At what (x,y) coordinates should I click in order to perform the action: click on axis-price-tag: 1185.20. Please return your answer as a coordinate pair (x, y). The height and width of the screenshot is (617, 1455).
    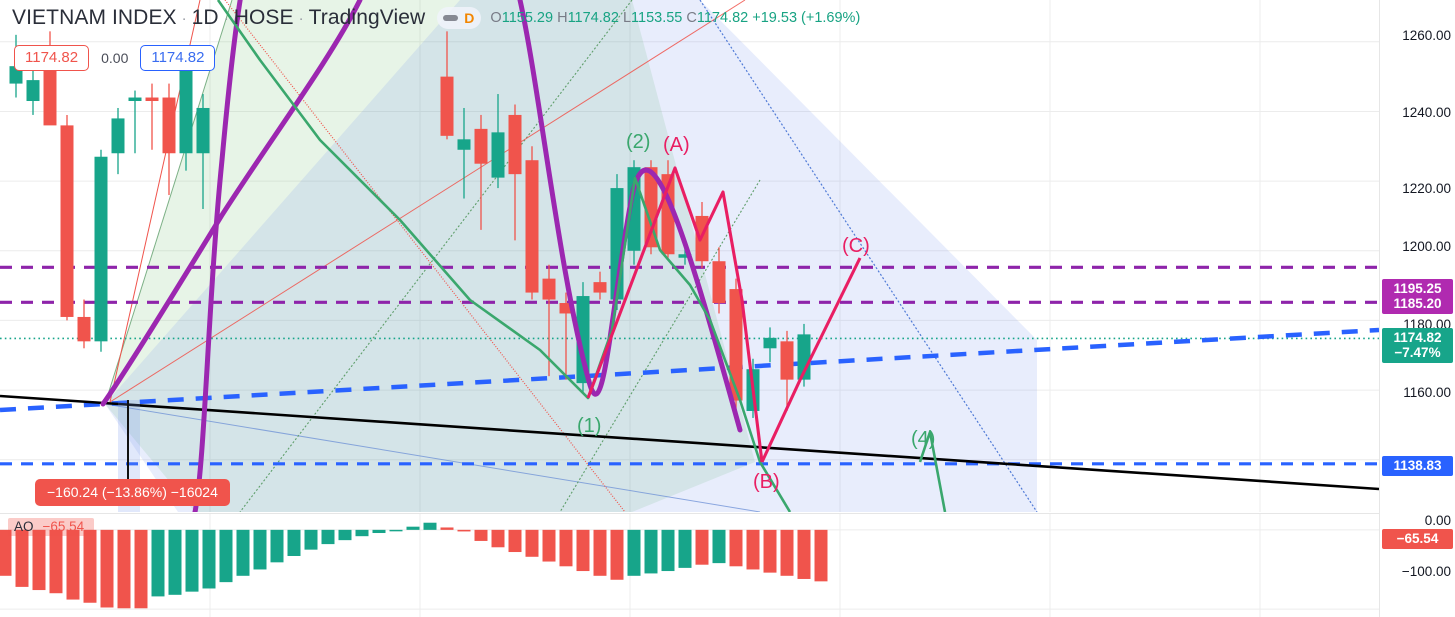
    Looking at the image, I should click on (1417, 304).